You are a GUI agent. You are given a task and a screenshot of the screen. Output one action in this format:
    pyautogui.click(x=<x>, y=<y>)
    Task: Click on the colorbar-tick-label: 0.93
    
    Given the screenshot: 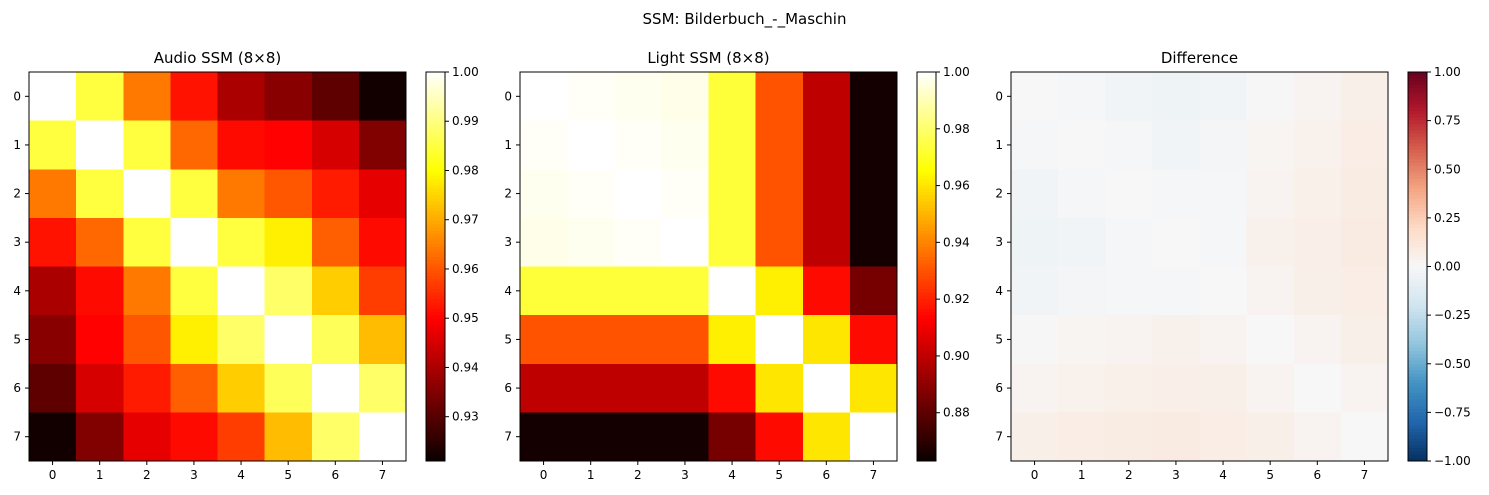 What is the action you would take?
    pyautogui.click(x=465, y=417)
    